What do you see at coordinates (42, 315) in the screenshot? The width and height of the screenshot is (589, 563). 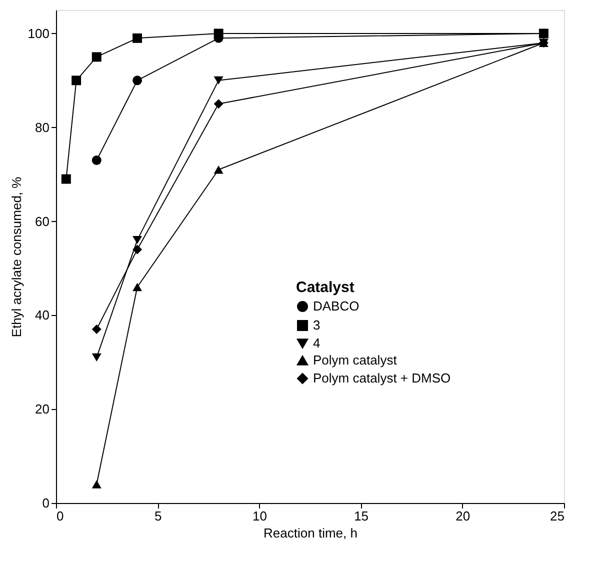 I see `y-tick-label: 40` at bounding box center [42, 315].